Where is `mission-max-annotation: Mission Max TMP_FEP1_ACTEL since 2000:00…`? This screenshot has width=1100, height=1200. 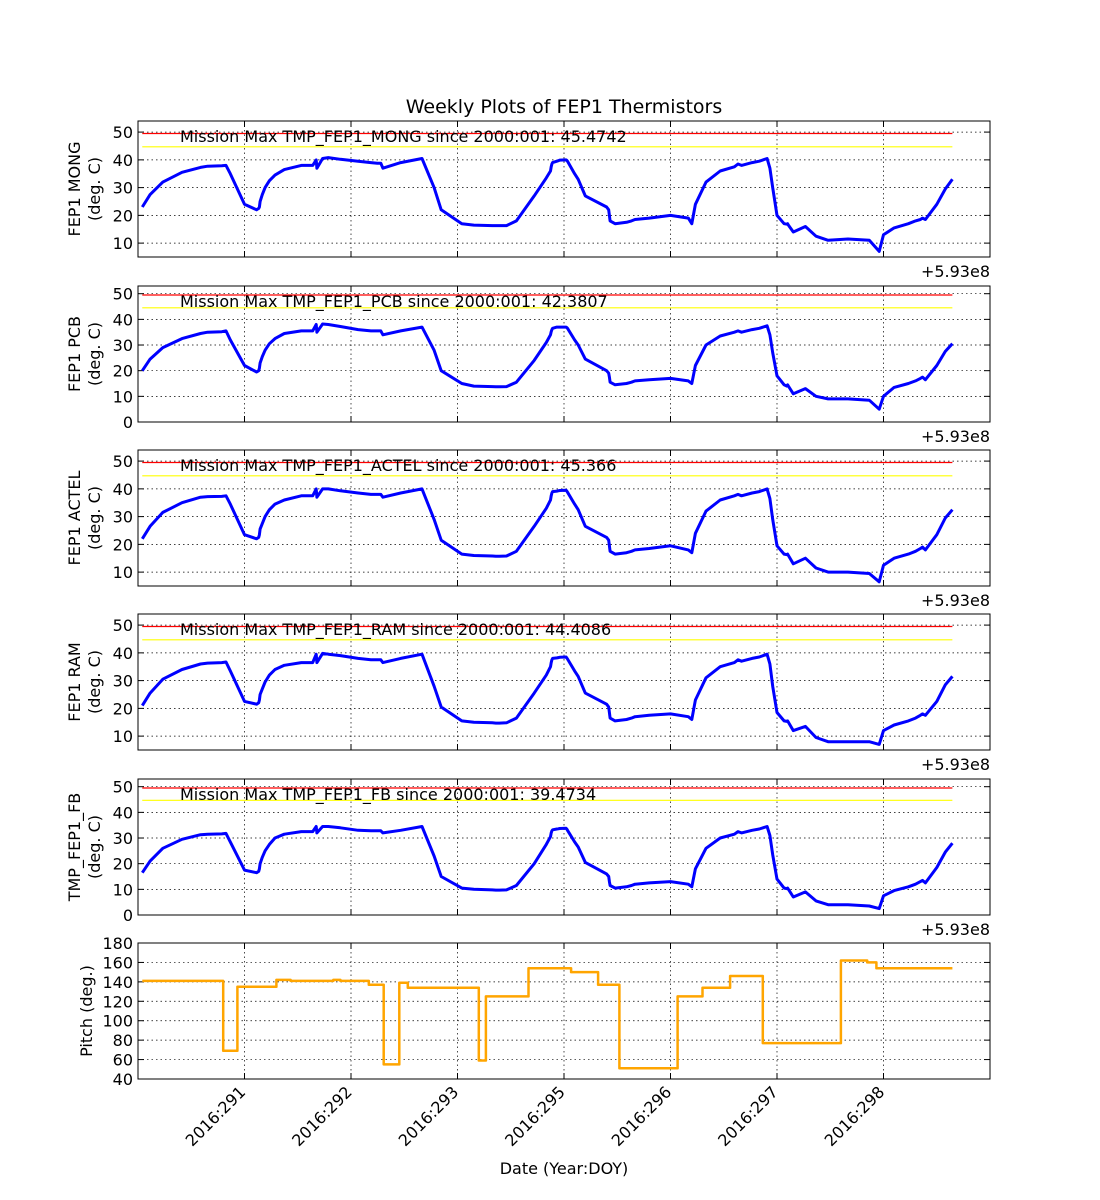 mission-max-annotation: Mission Max TMP_FEP1_ACTEL since 2000:00… is located at coordinates (398, 466).